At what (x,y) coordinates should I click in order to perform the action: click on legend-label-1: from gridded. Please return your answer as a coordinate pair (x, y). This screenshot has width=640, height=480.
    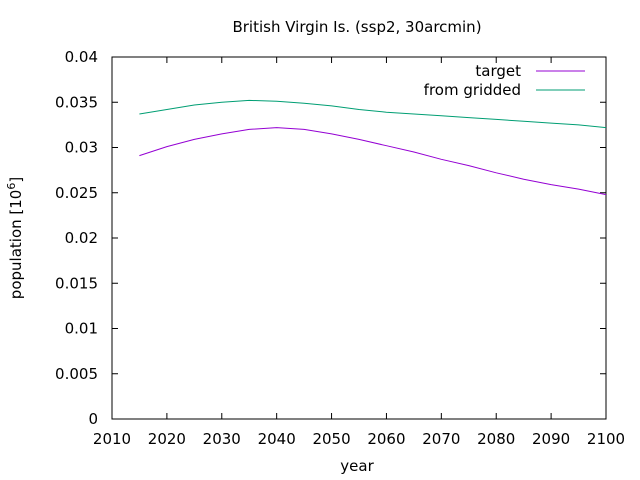
    Looking at the image, I should click on (472, 90).